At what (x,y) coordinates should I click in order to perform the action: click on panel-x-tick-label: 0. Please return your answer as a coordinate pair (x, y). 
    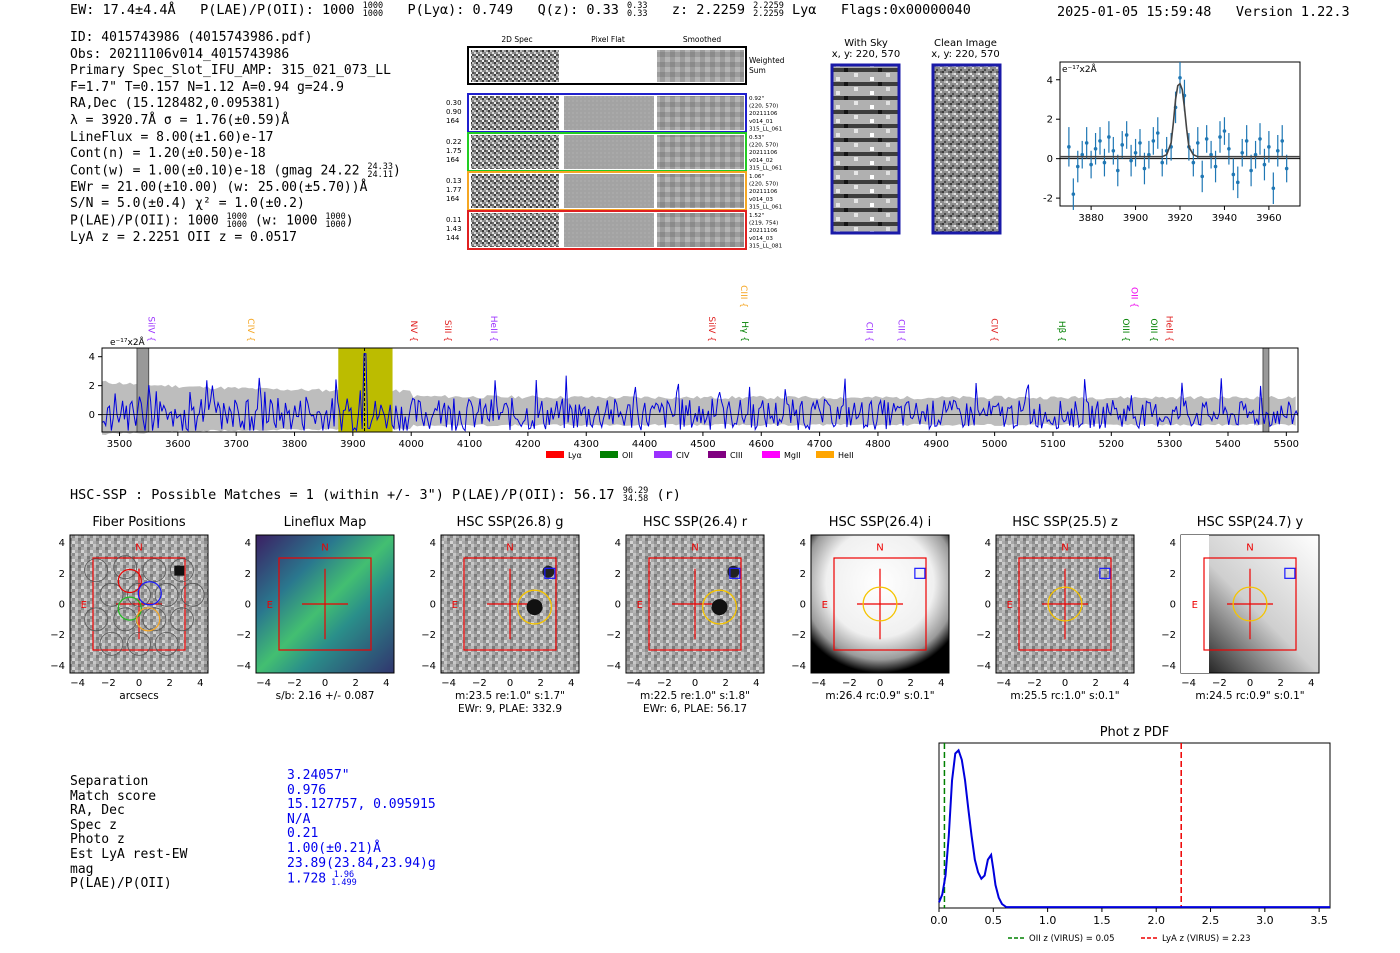
    Looking at the image, I should click on (1065, 683).